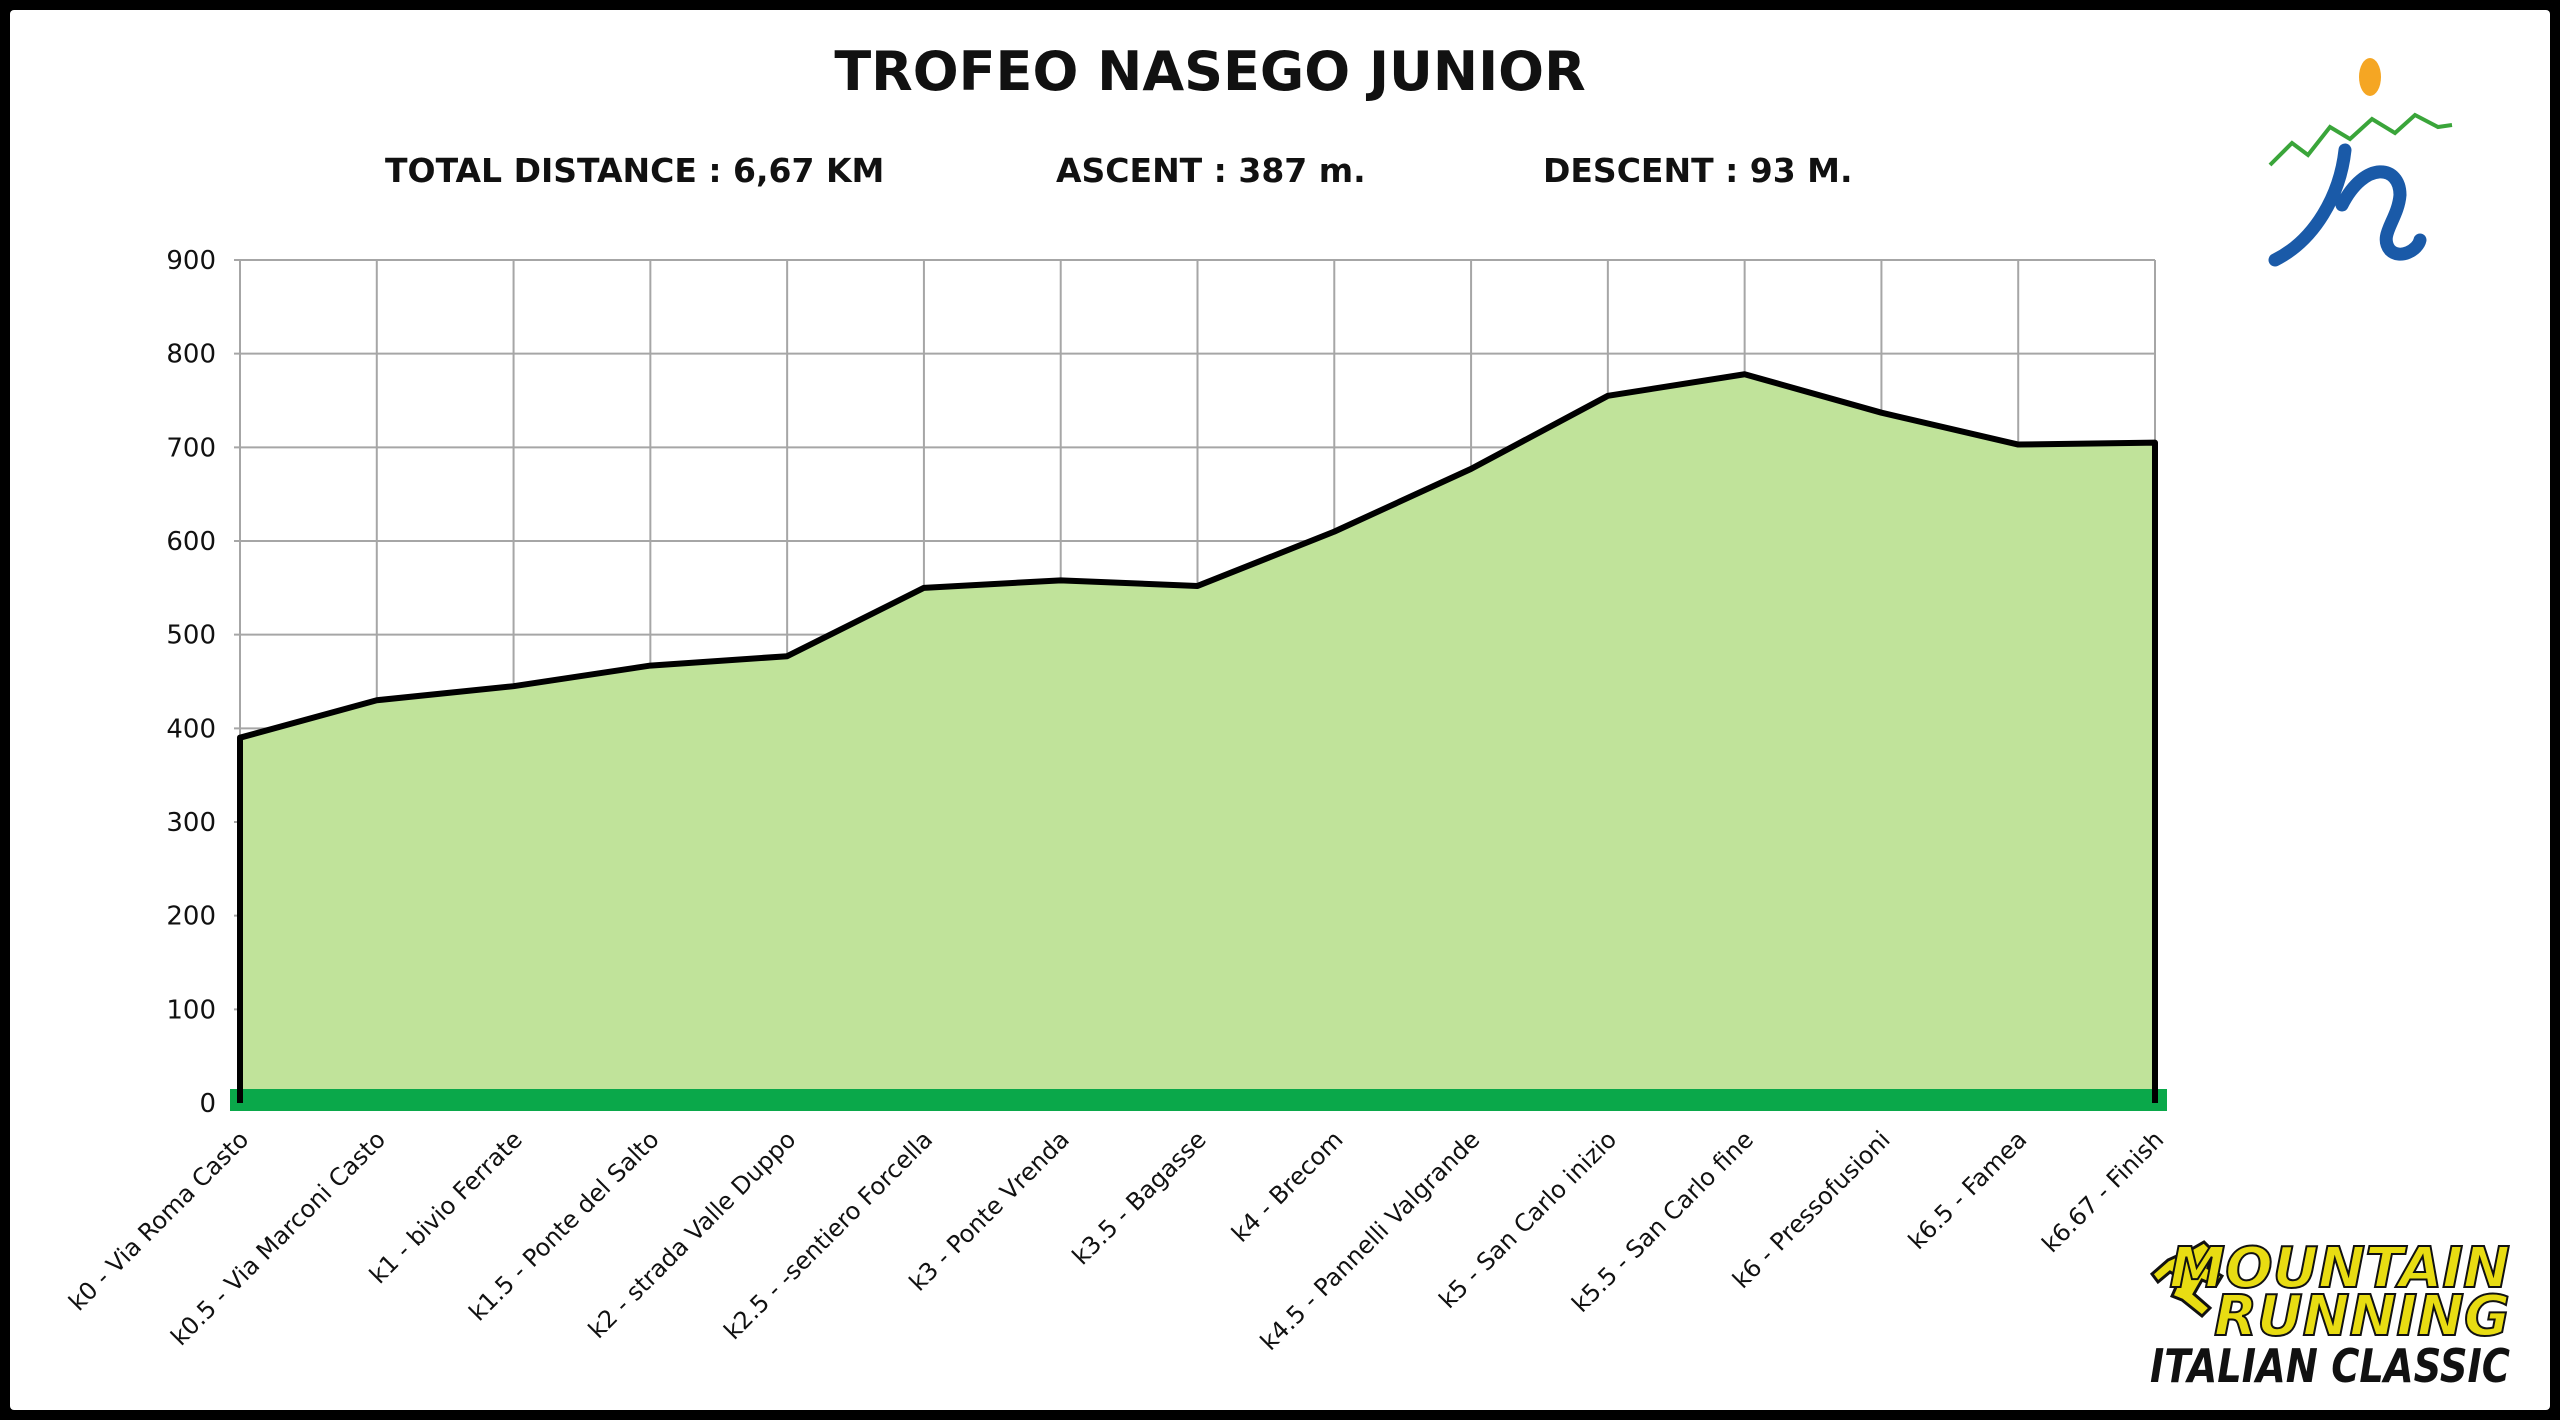 The image size is (2560, 1420). I want to click on y-tick-label: 500, so click(191, 636).